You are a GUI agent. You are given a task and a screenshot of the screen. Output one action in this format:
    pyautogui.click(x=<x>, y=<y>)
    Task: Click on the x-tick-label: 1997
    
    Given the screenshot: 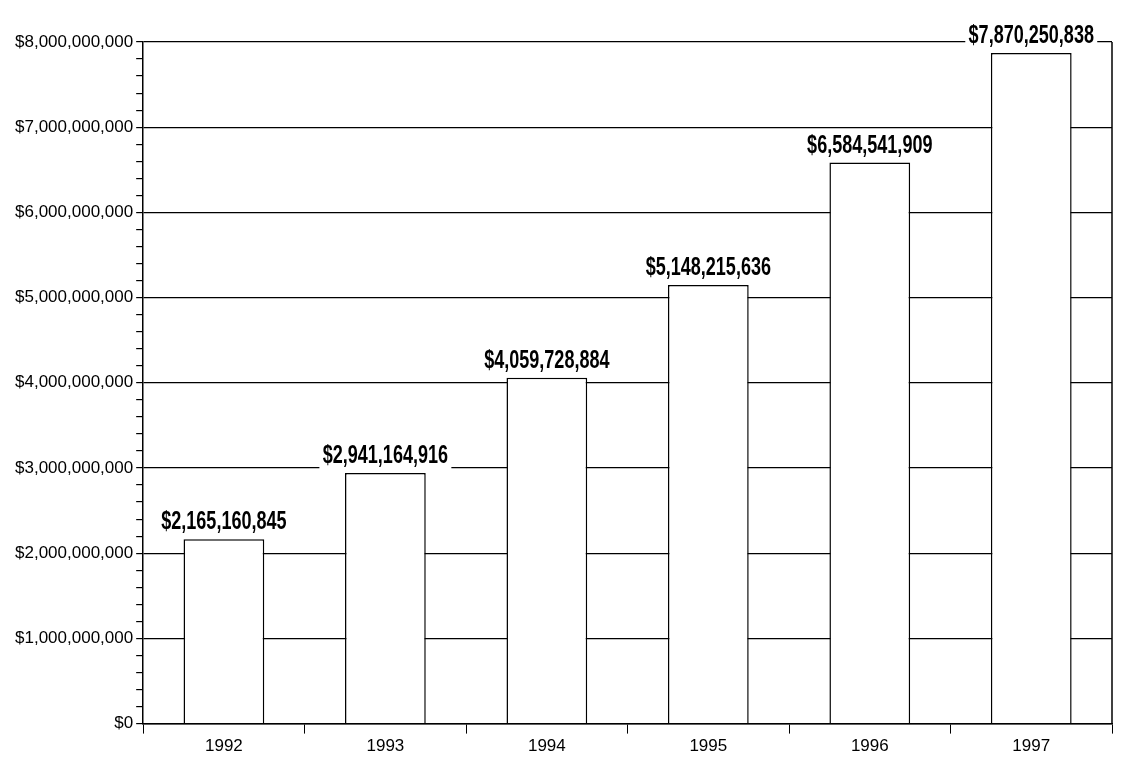 What is the action you would take?
    pyautogui.click(x=1031, y=746)
    